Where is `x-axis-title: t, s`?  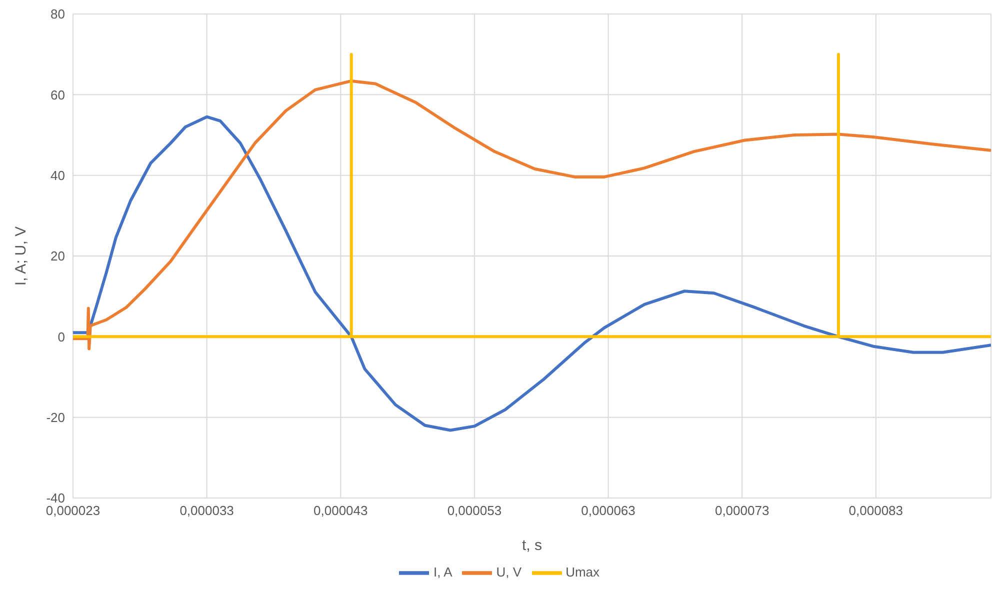
x-axis-title: t, s is located at coordinates (532, 545).